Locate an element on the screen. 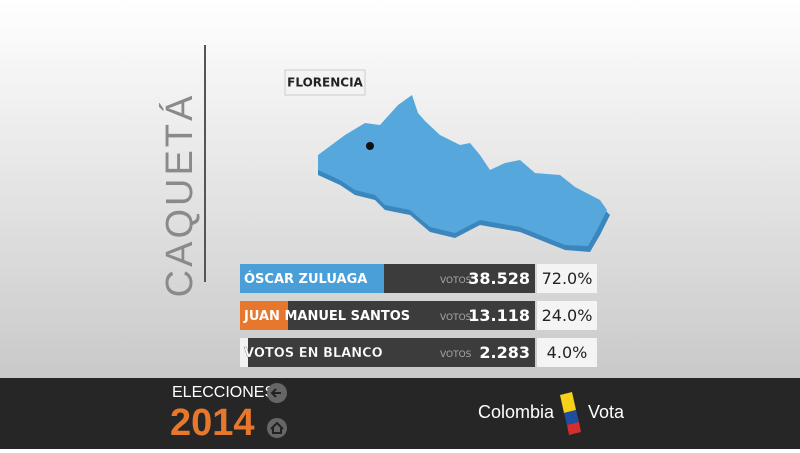 Image resolution: width=800 pixels, height=453 pixels. candidate-name: JUAN MANUEL SANTOS is located at coordinates (326, 316).